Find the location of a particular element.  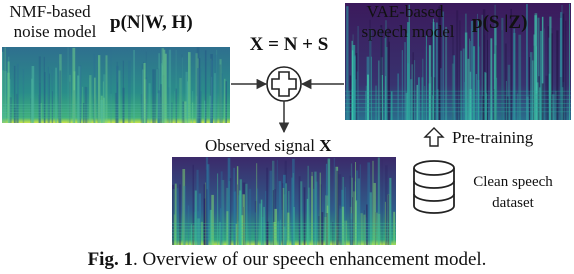

observed-text: Observed signal is located at coordinates (260, 145).